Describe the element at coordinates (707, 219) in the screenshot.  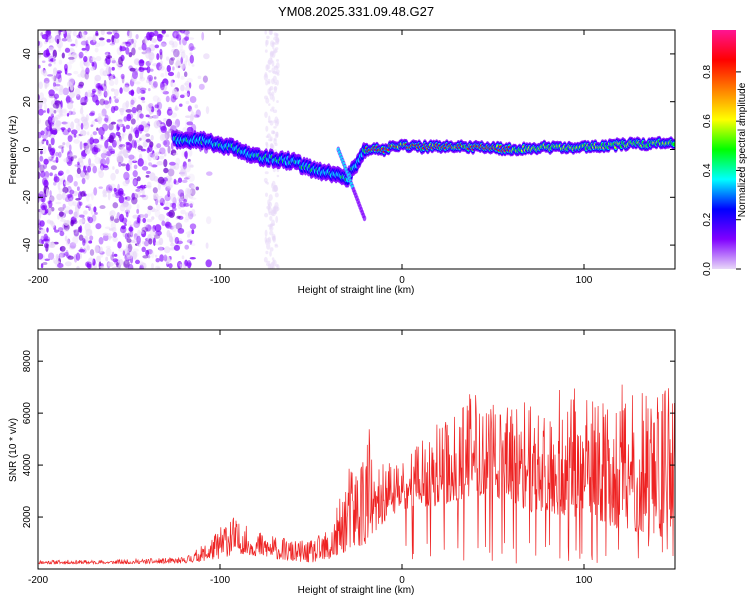
I see `colorbar-tick-label: 0.2` at that location.